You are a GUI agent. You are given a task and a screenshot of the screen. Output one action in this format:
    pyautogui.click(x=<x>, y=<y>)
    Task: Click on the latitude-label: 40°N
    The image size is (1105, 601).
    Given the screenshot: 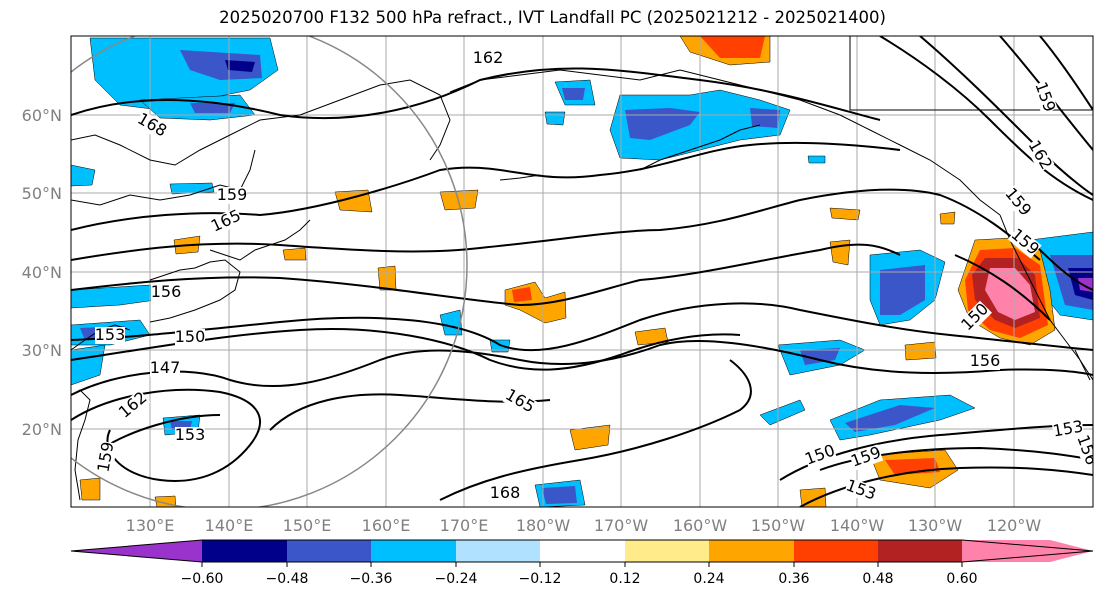 What is the action you would take?
    pyautogui.click(x=42, y=272)
    